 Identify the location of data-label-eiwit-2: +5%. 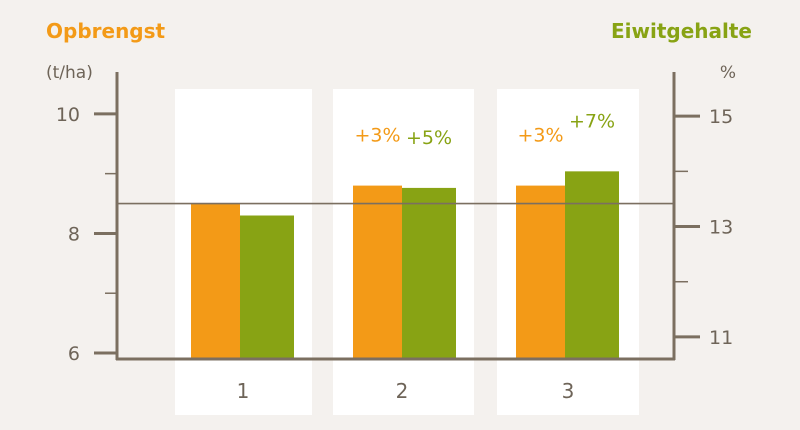
(429, 138).